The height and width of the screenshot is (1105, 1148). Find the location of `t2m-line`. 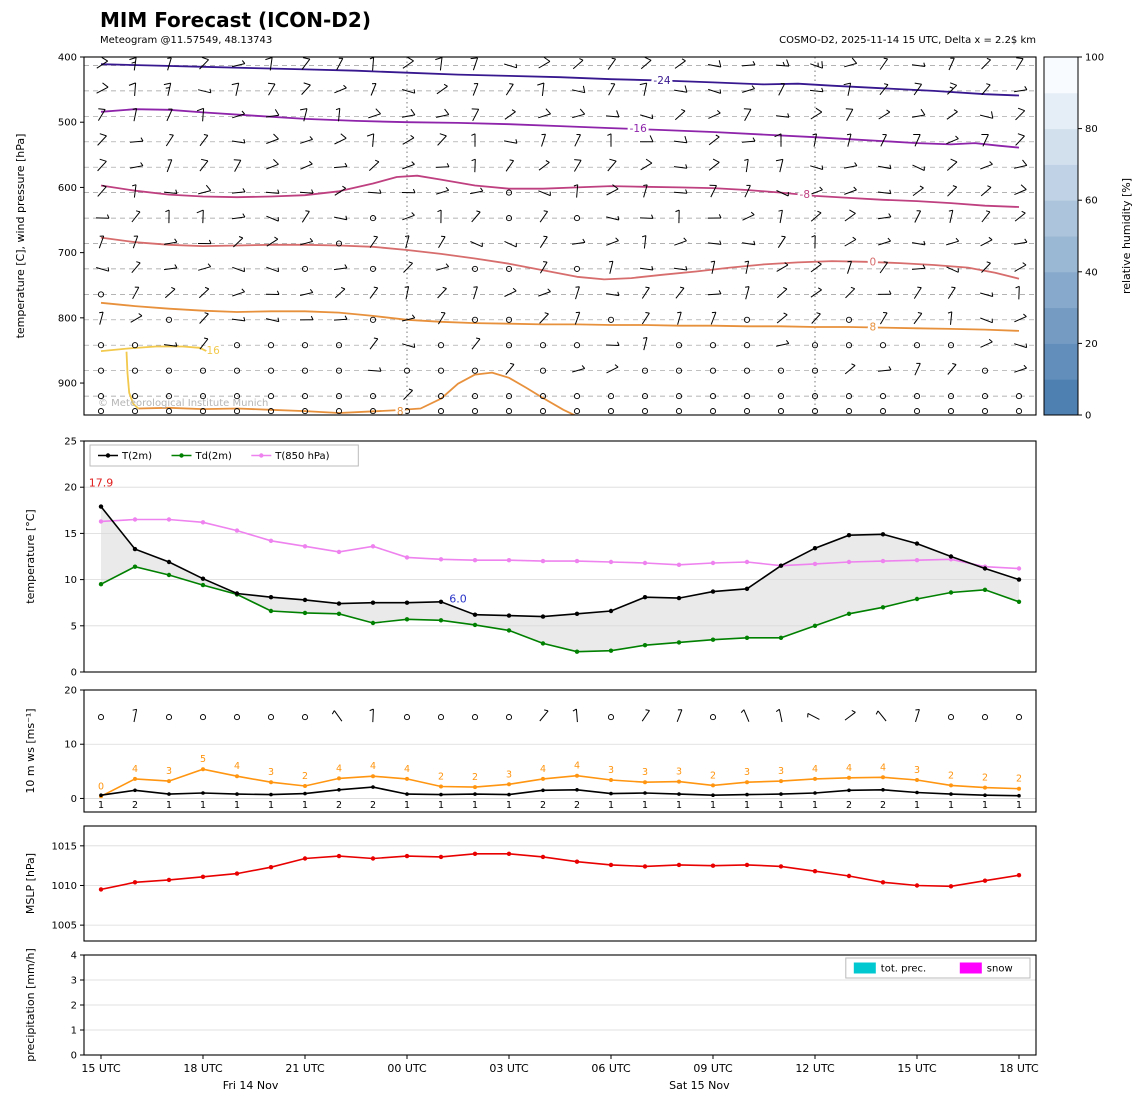

t2m-line is located at coordinates (560, 562).